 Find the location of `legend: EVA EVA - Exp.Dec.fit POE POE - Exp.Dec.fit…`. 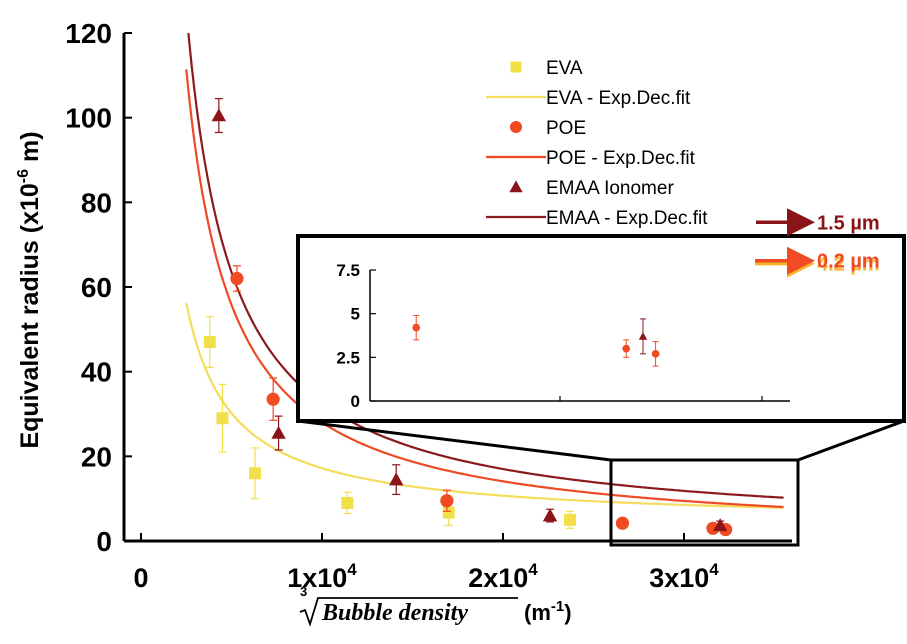

legend: EVA EVA - Exp.Dec.fit POE POE - Exp.Dec.fit… is located at coordinates (620, 141).